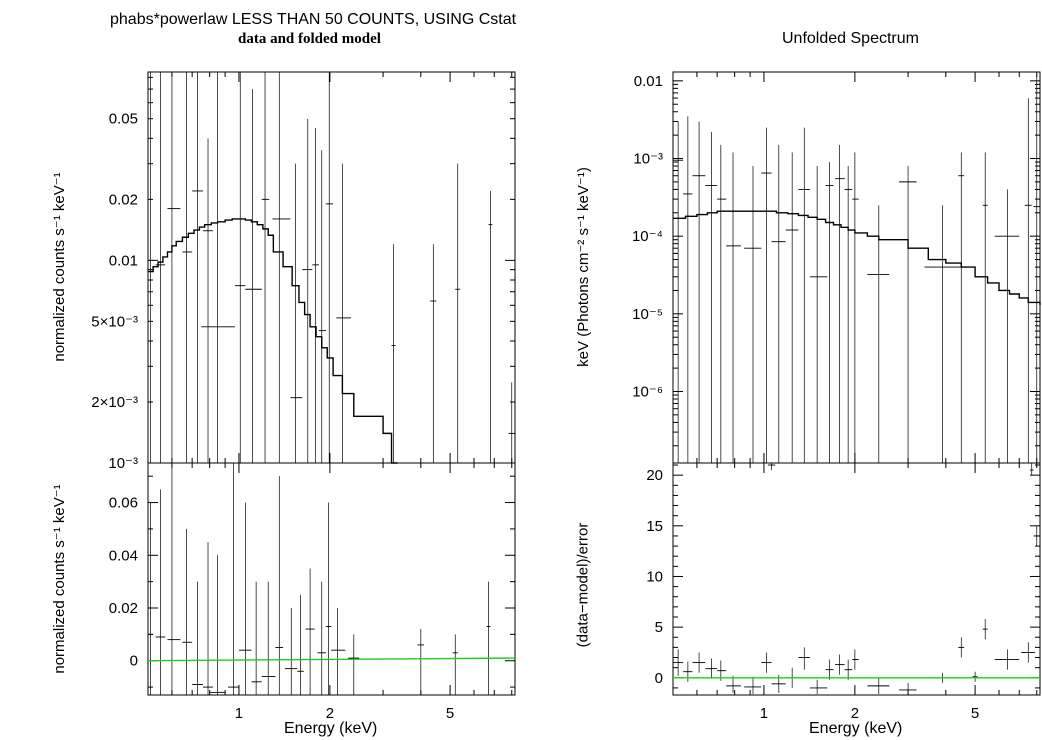 Image resolution: width=1042 pixels, height=740 pixels. What do you see at coordinates (647, 391) in the screenshot?
I see `right_top-y-tick-label: 10⁻⁶` at bounding box center [647, 391].